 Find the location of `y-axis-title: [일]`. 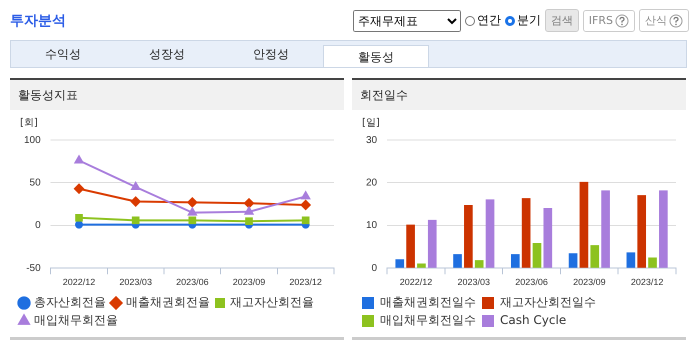

y-axis-title: [일] is located at coordinates (371, 123).